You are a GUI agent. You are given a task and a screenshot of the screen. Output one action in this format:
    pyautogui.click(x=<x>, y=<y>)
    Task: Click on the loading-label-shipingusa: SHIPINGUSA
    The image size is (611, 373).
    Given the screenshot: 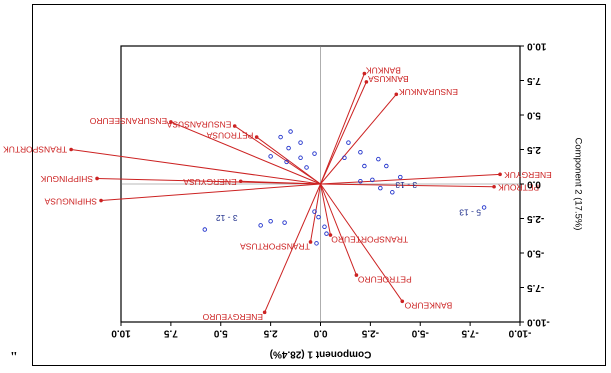 What is the action you would take?
    pyautogui.click(x=70, y=202)
    